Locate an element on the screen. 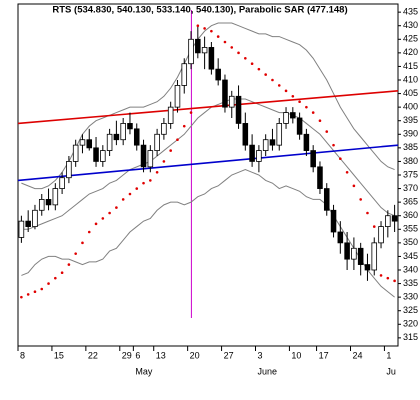 The width and height of the screenshot is (420, 400). month-label: June is located at coordinates (268, 371).